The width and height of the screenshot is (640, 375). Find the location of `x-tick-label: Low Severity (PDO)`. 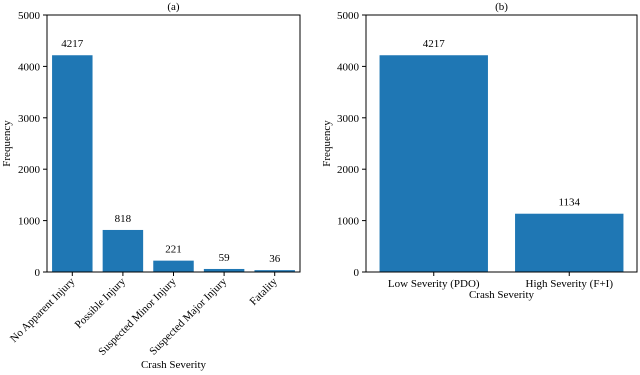

x-tick-label: Low Severity (PDO) is located at coordinates (434, 284).